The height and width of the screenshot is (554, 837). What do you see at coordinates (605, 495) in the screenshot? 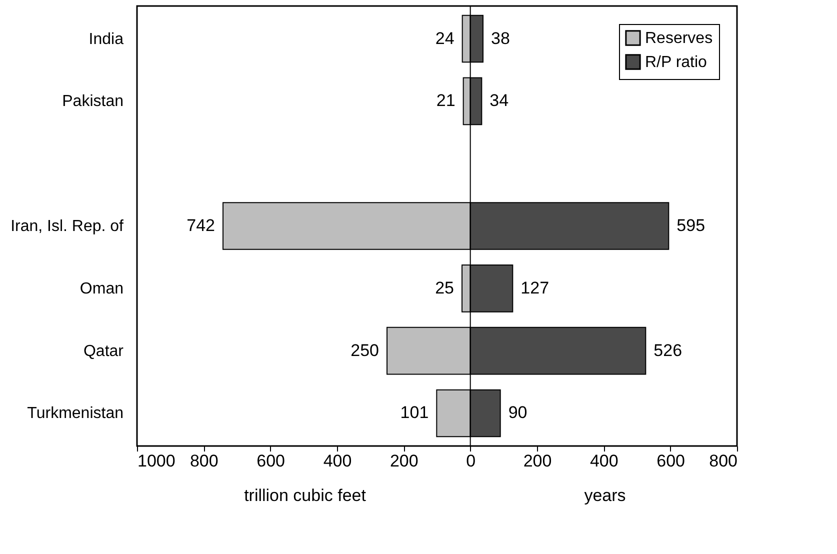
I see `text: years` at bounding box center [605, 495].